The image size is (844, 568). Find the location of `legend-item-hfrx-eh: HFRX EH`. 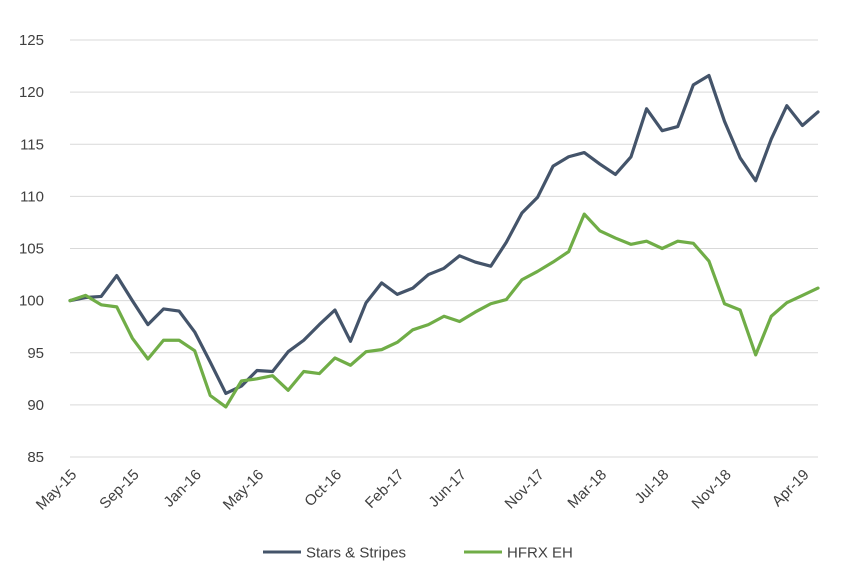

legend-item-hfrx-eh: HFRX EH is located at coordinates (518, 553).